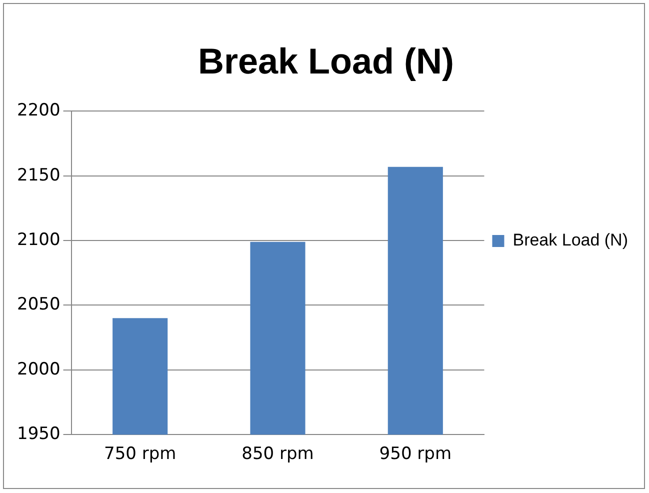 The height and width of the screenshot is (493, 649). What do you see at coordinates (38, 369) in the screenshot?
I see `y-tick-label: 2000` at bounding box center [38, 369].